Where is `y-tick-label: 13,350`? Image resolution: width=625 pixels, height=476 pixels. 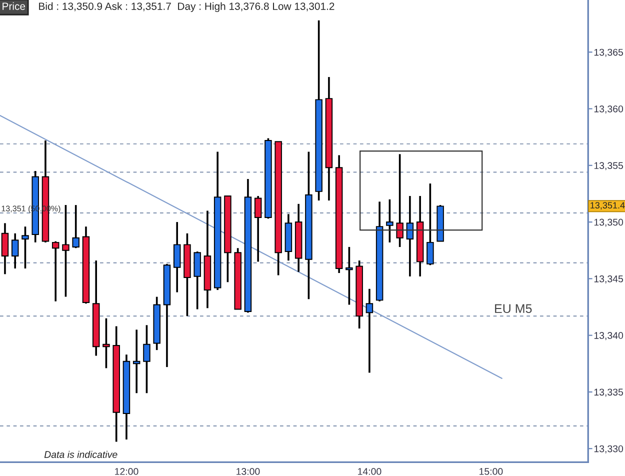 y-tick-label: 13,350 is located at coordinates (609, 222).